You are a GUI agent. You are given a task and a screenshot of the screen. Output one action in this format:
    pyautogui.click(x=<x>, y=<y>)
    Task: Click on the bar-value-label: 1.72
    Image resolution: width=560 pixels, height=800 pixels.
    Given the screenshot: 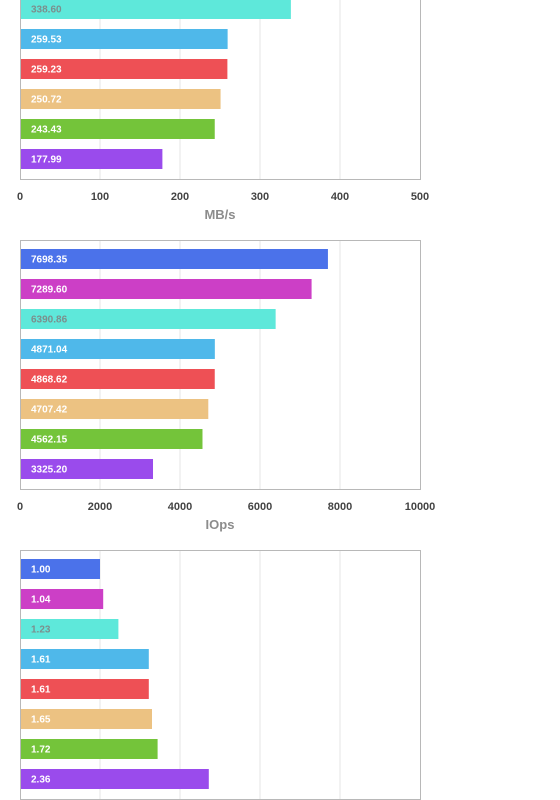 What is the action you would take?
    pyautogui.click(x=41, y=750)
    